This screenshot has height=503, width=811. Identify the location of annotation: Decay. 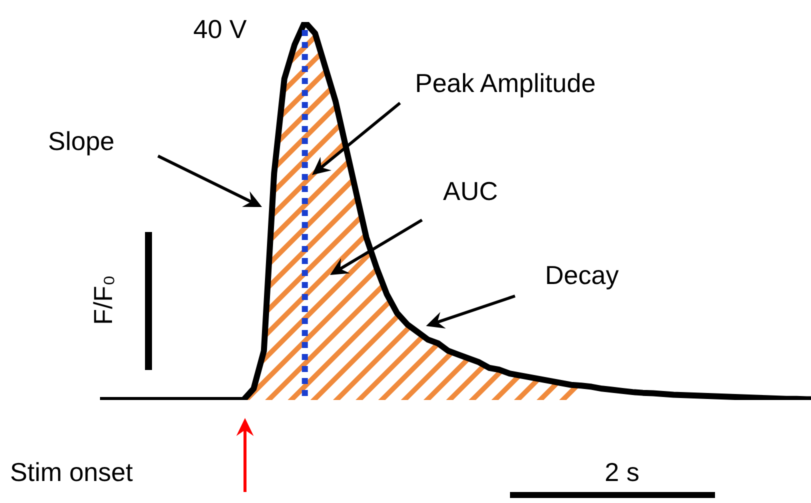
(582, 275).